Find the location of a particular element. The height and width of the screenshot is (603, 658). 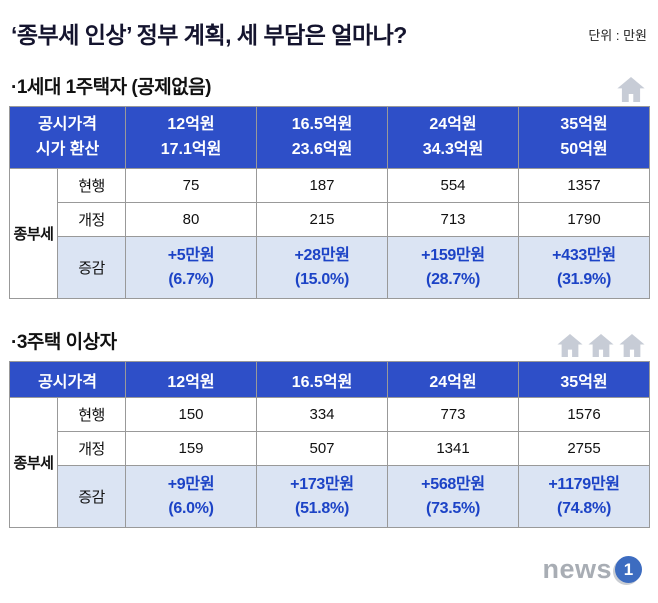

table-header-row: 공시가격 12억원 16.5억원 24억원 35억원 is located at coordinates (329, 379).